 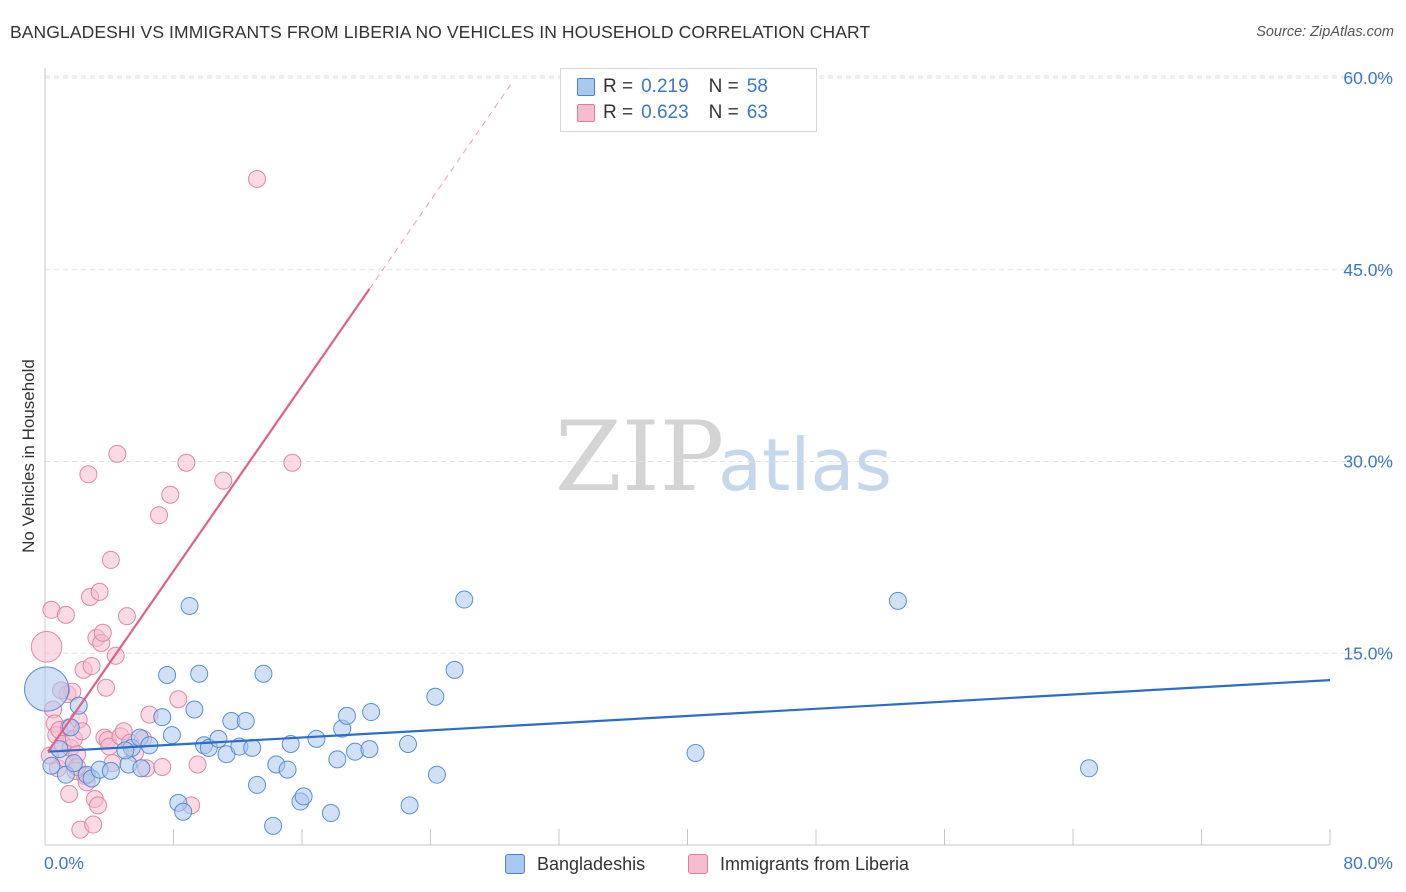 I want to click on trend-extension-liberia, so click(x=440, y=187).